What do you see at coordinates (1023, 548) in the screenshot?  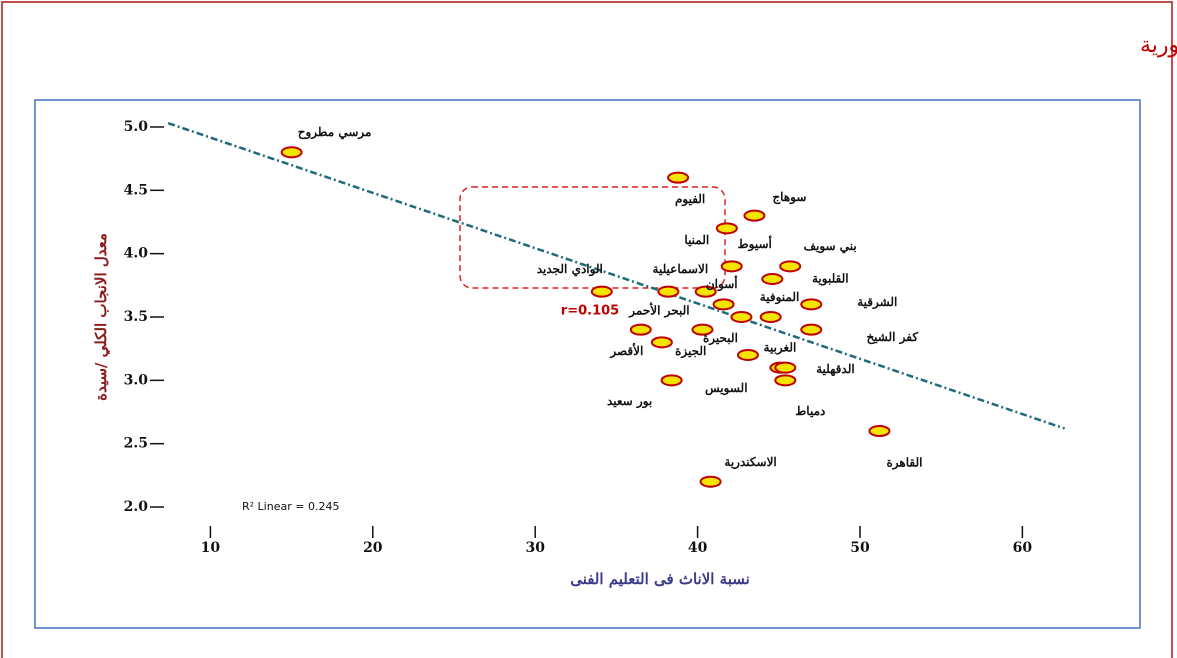 I see `x-tick-label: 60` at bounding box center [1023, 548].